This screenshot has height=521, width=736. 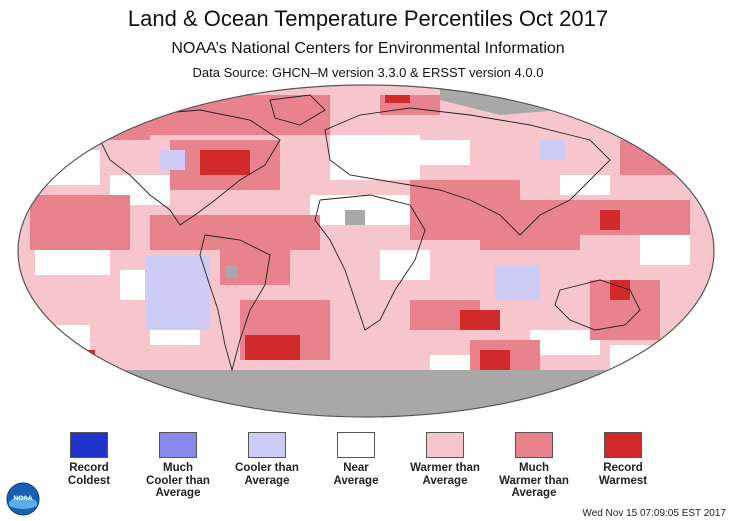 I want to click on eurasia-outline, so click(x=467, y=171).